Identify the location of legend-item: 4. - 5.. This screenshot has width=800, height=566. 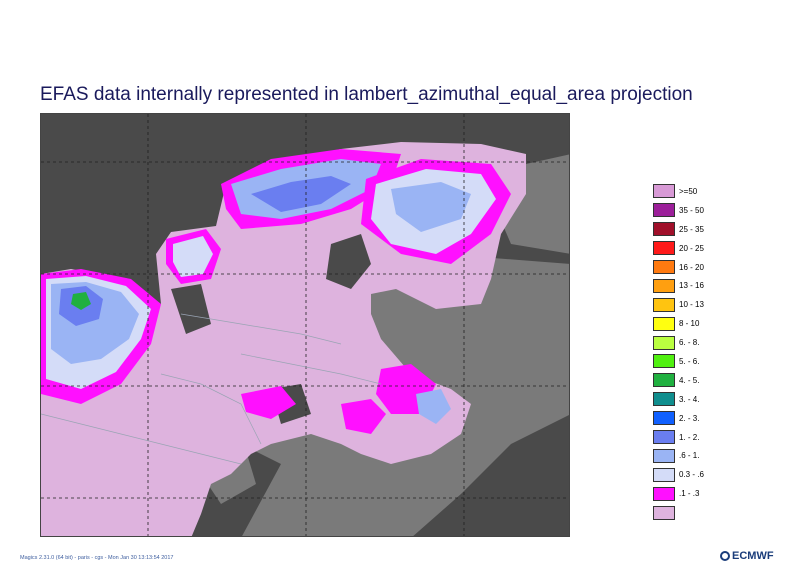
(678, 380).